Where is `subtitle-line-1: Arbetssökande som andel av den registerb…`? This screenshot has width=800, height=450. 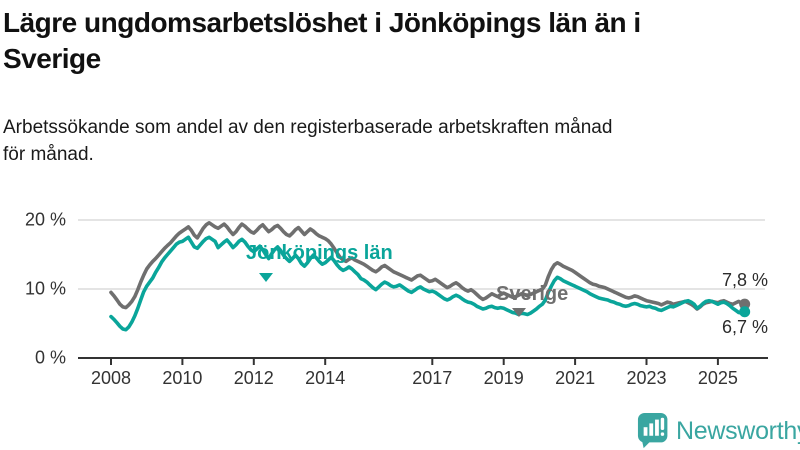
subtitle-line-1: Arbetssökande som andel av den registerb… is located at coordinates (308, 127).